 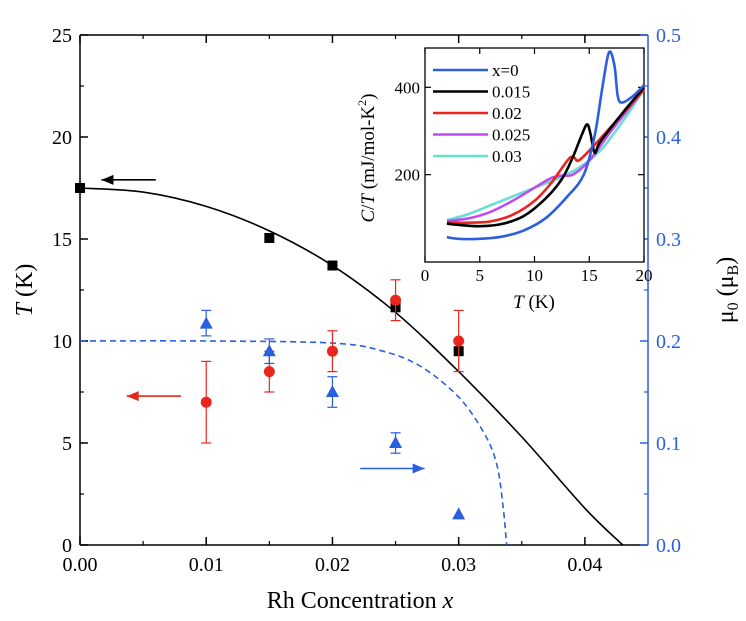 What do you see at coordinates (206, 565) in the screenshot?
I see `x-tick-label: 0.01` at bounding box center [206, 565].